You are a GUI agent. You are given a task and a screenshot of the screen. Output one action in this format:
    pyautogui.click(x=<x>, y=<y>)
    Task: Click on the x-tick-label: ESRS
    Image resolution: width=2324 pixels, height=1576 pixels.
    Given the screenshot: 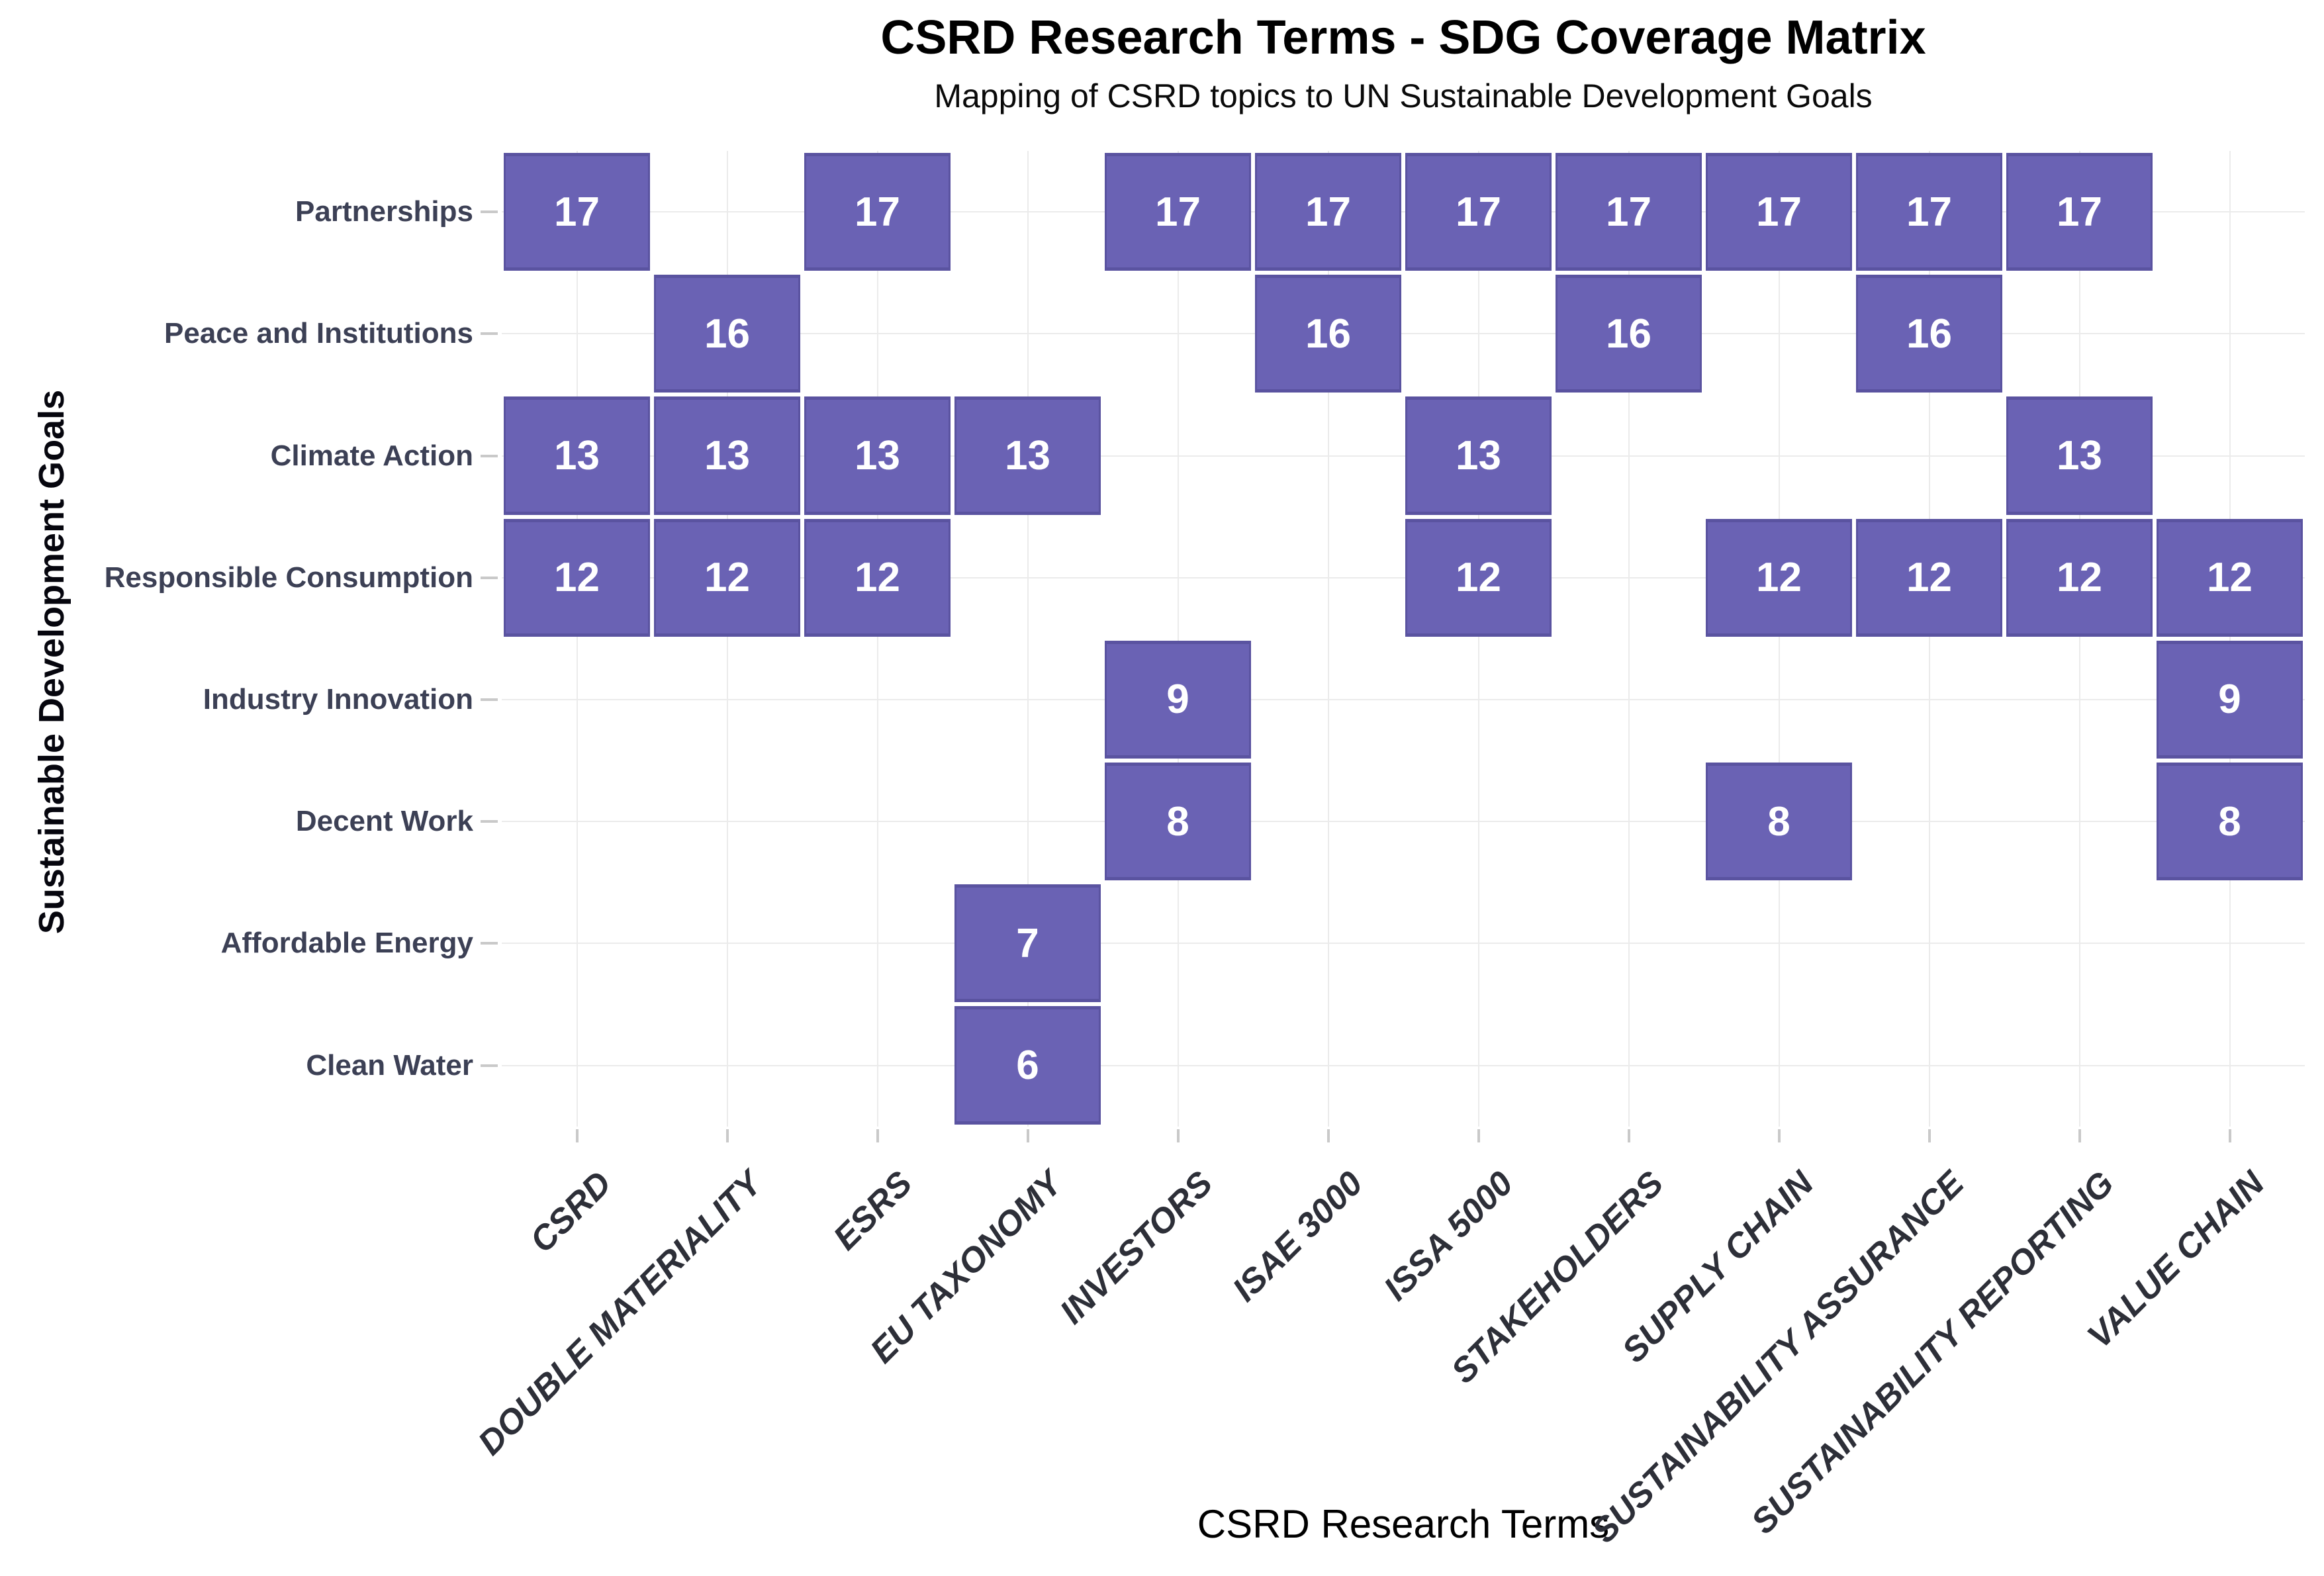 What is the action you would take?
    pyautogui.click(x=873, y=1211)
    